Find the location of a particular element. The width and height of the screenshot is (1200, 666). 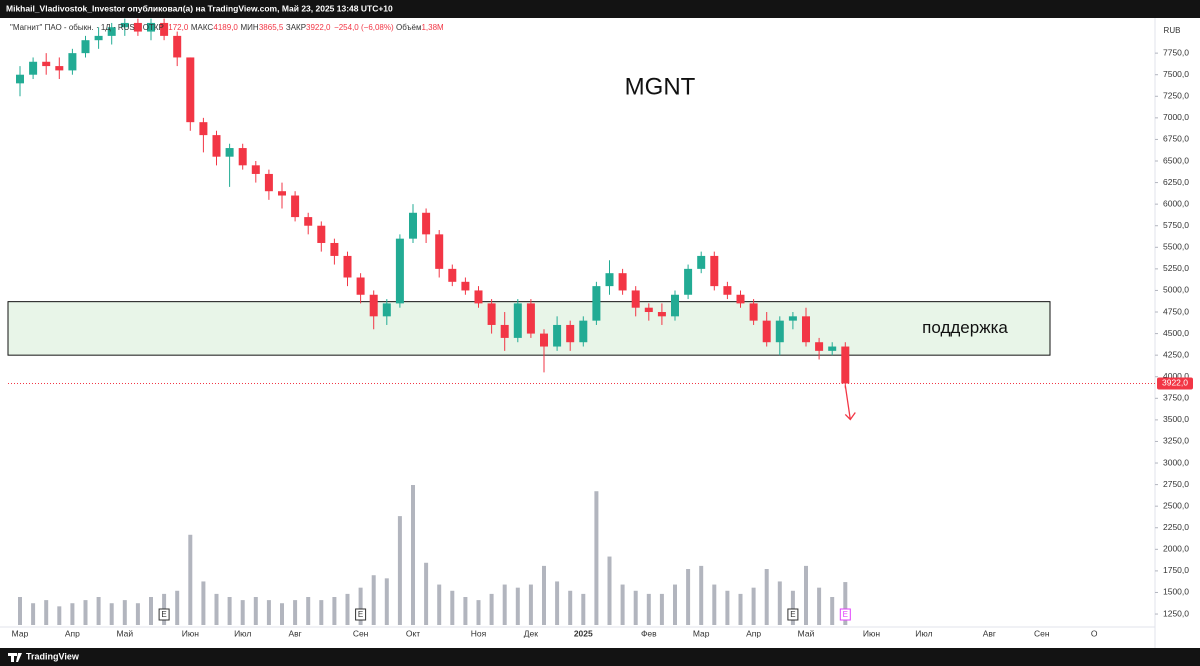

y-tick-label: 5500,0 is located at coordinates (1176, 247).